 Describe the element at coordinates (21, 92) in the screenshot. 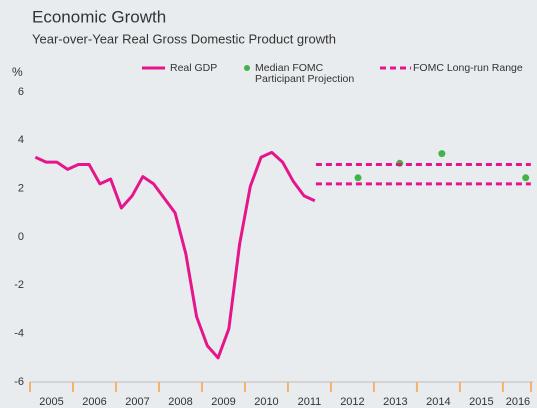

I see `y-tick-label: 6` at that location.